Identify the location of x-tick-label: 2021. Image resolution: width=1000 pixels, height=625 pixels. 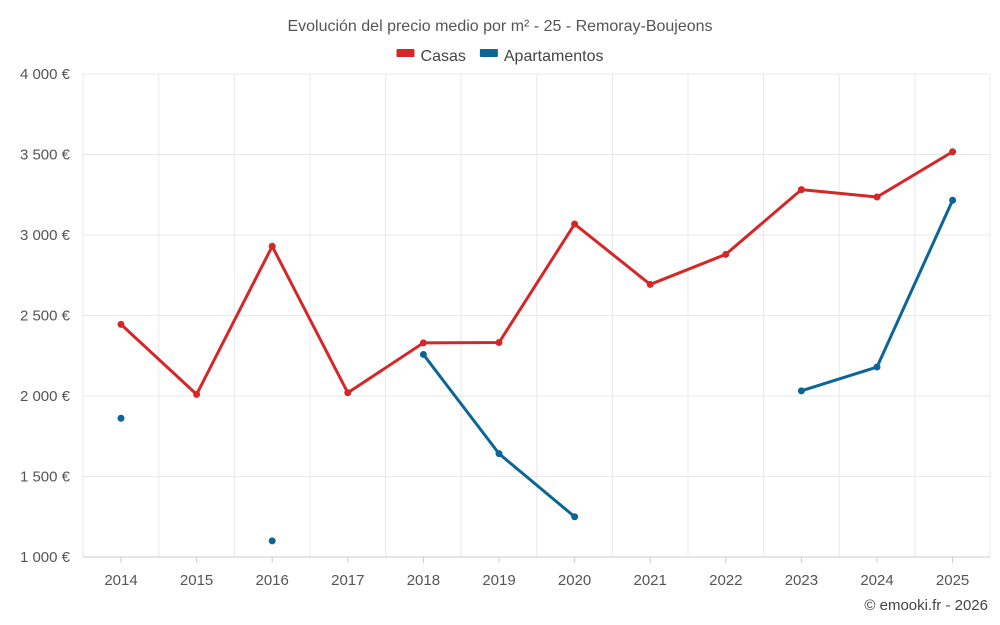
(650, 580).